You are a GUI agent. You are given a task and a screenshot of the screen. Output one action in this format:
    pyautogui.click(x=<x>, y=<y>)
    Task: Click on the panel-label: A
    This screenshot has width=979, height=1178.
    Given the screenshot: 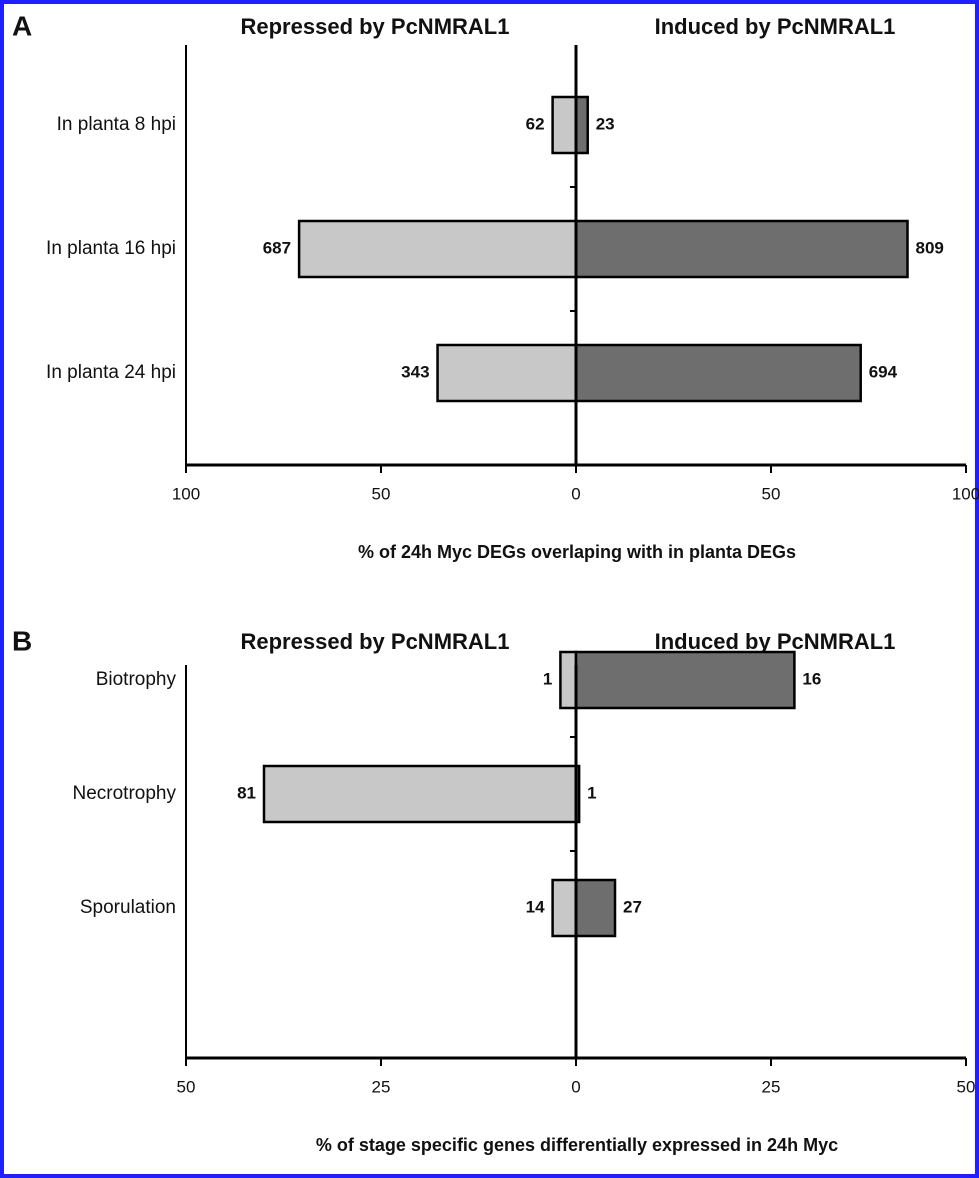 What is the action you would take?
    pyautogui.click(x=22, y=25)
    